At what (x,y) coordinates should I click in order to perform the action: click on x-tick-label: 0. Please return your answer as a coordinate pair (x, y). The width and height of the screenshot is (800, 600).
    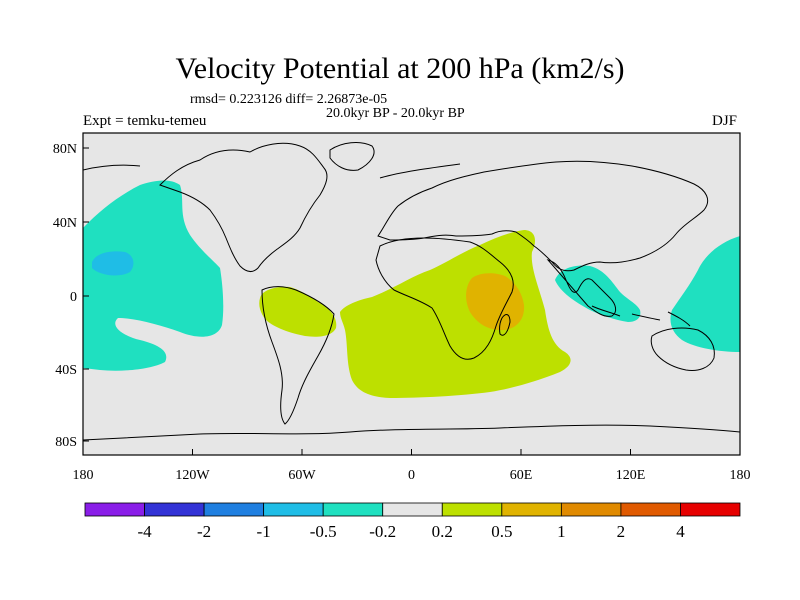
    Looking at the image, I should click on (411, 475).